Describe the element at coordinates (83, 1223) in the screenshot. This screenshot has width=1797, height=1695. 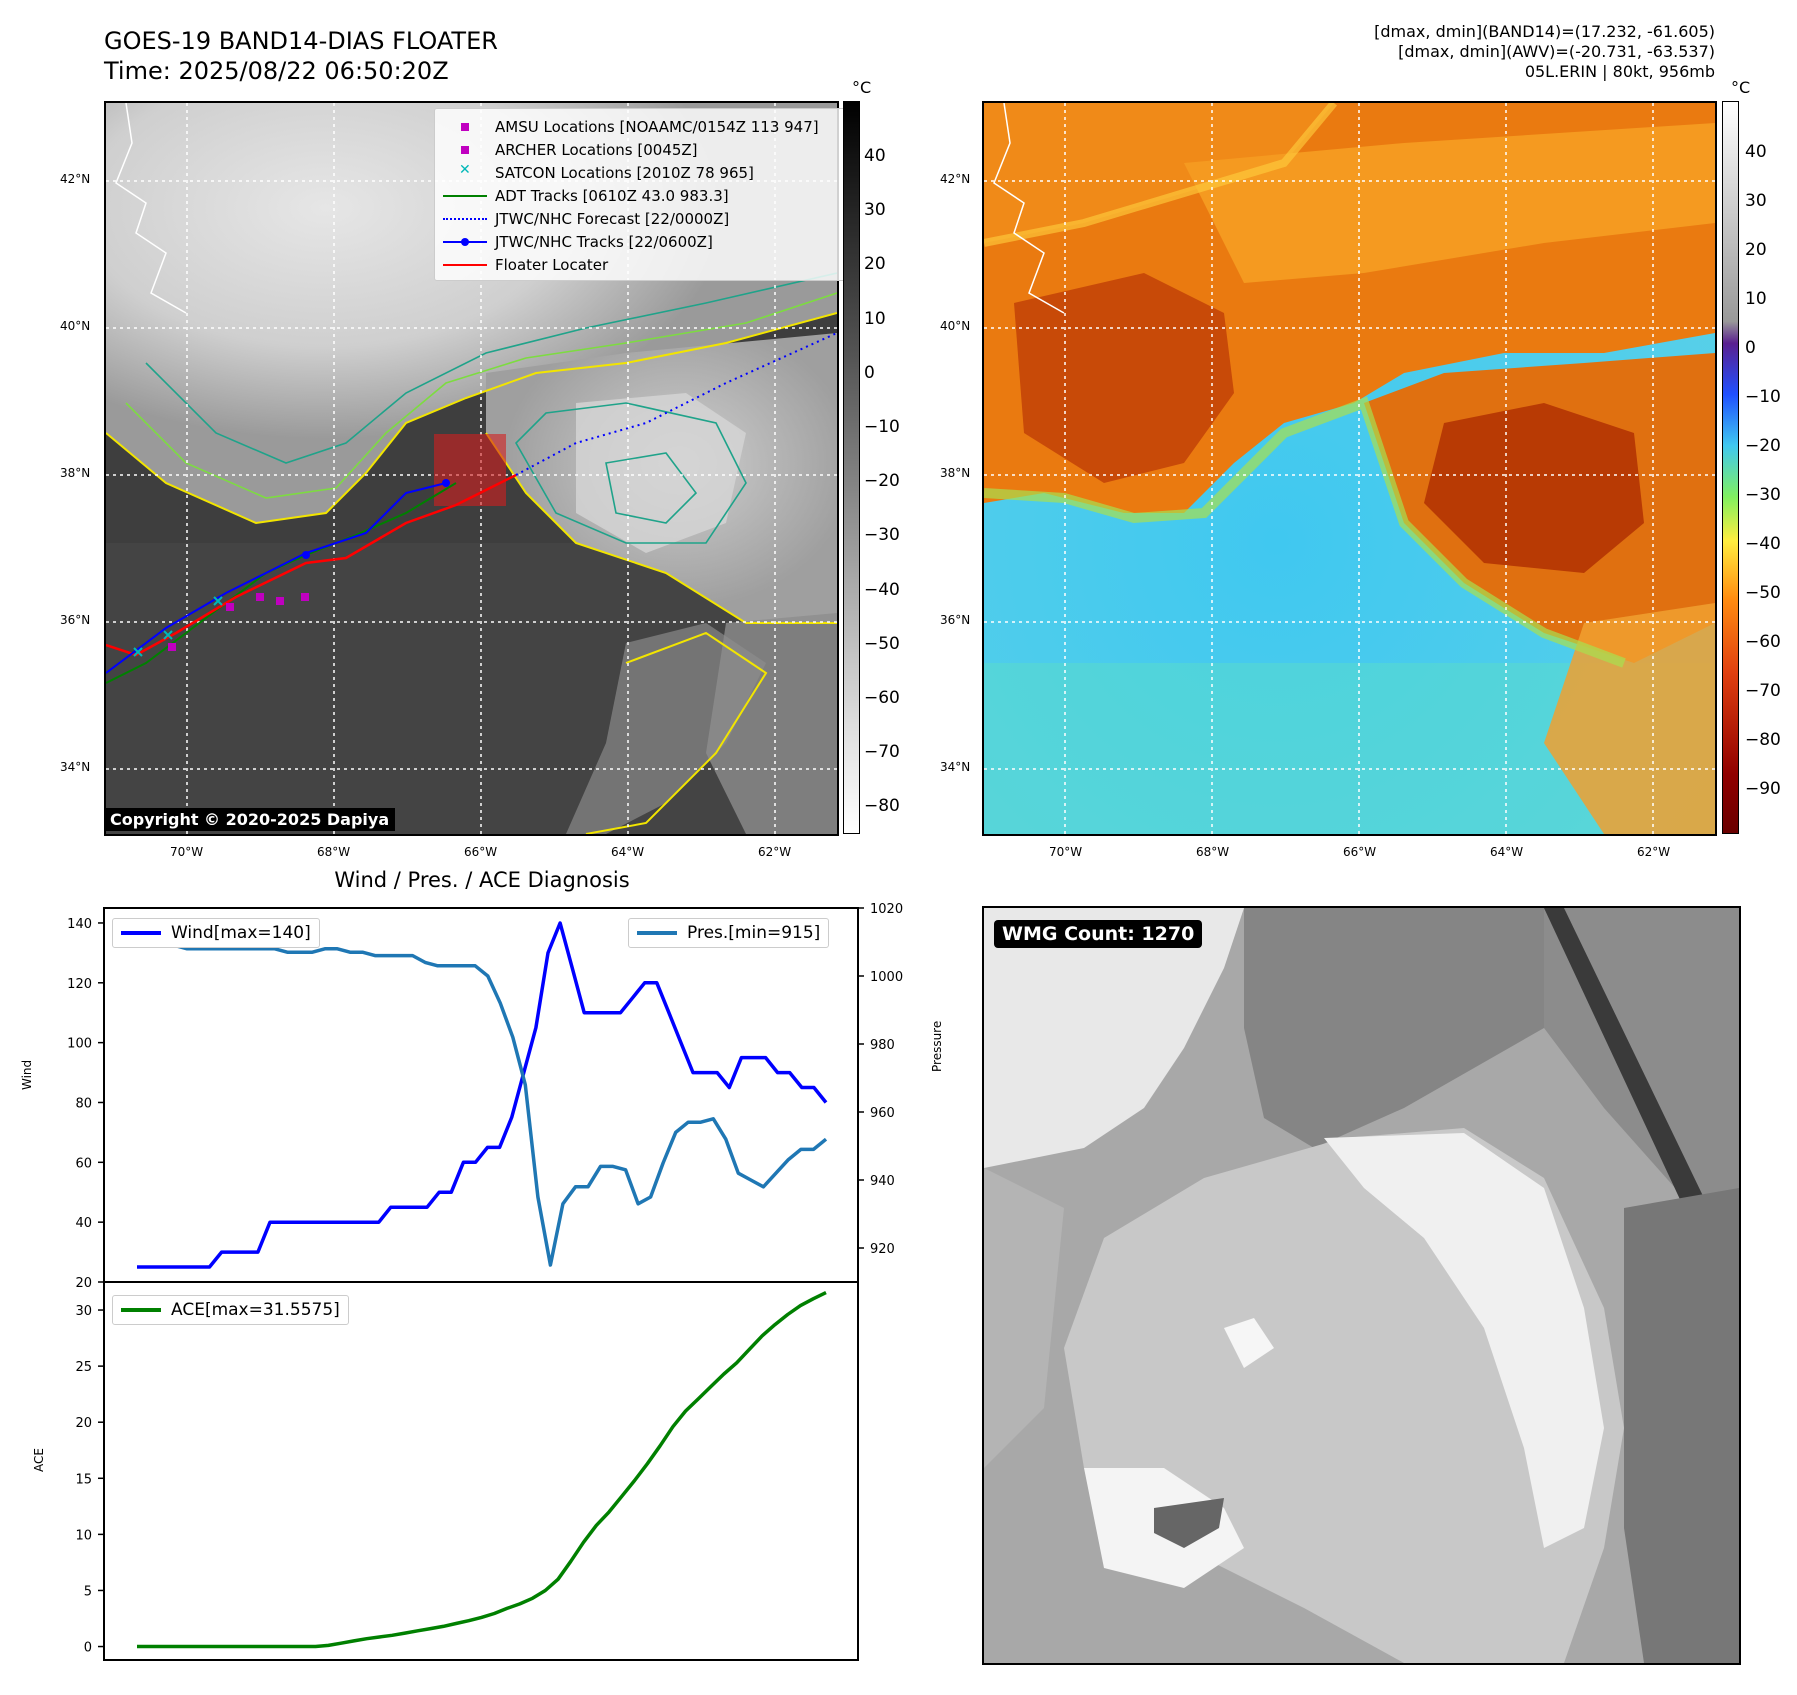
I see `wind-tick-label: 40` at that location.